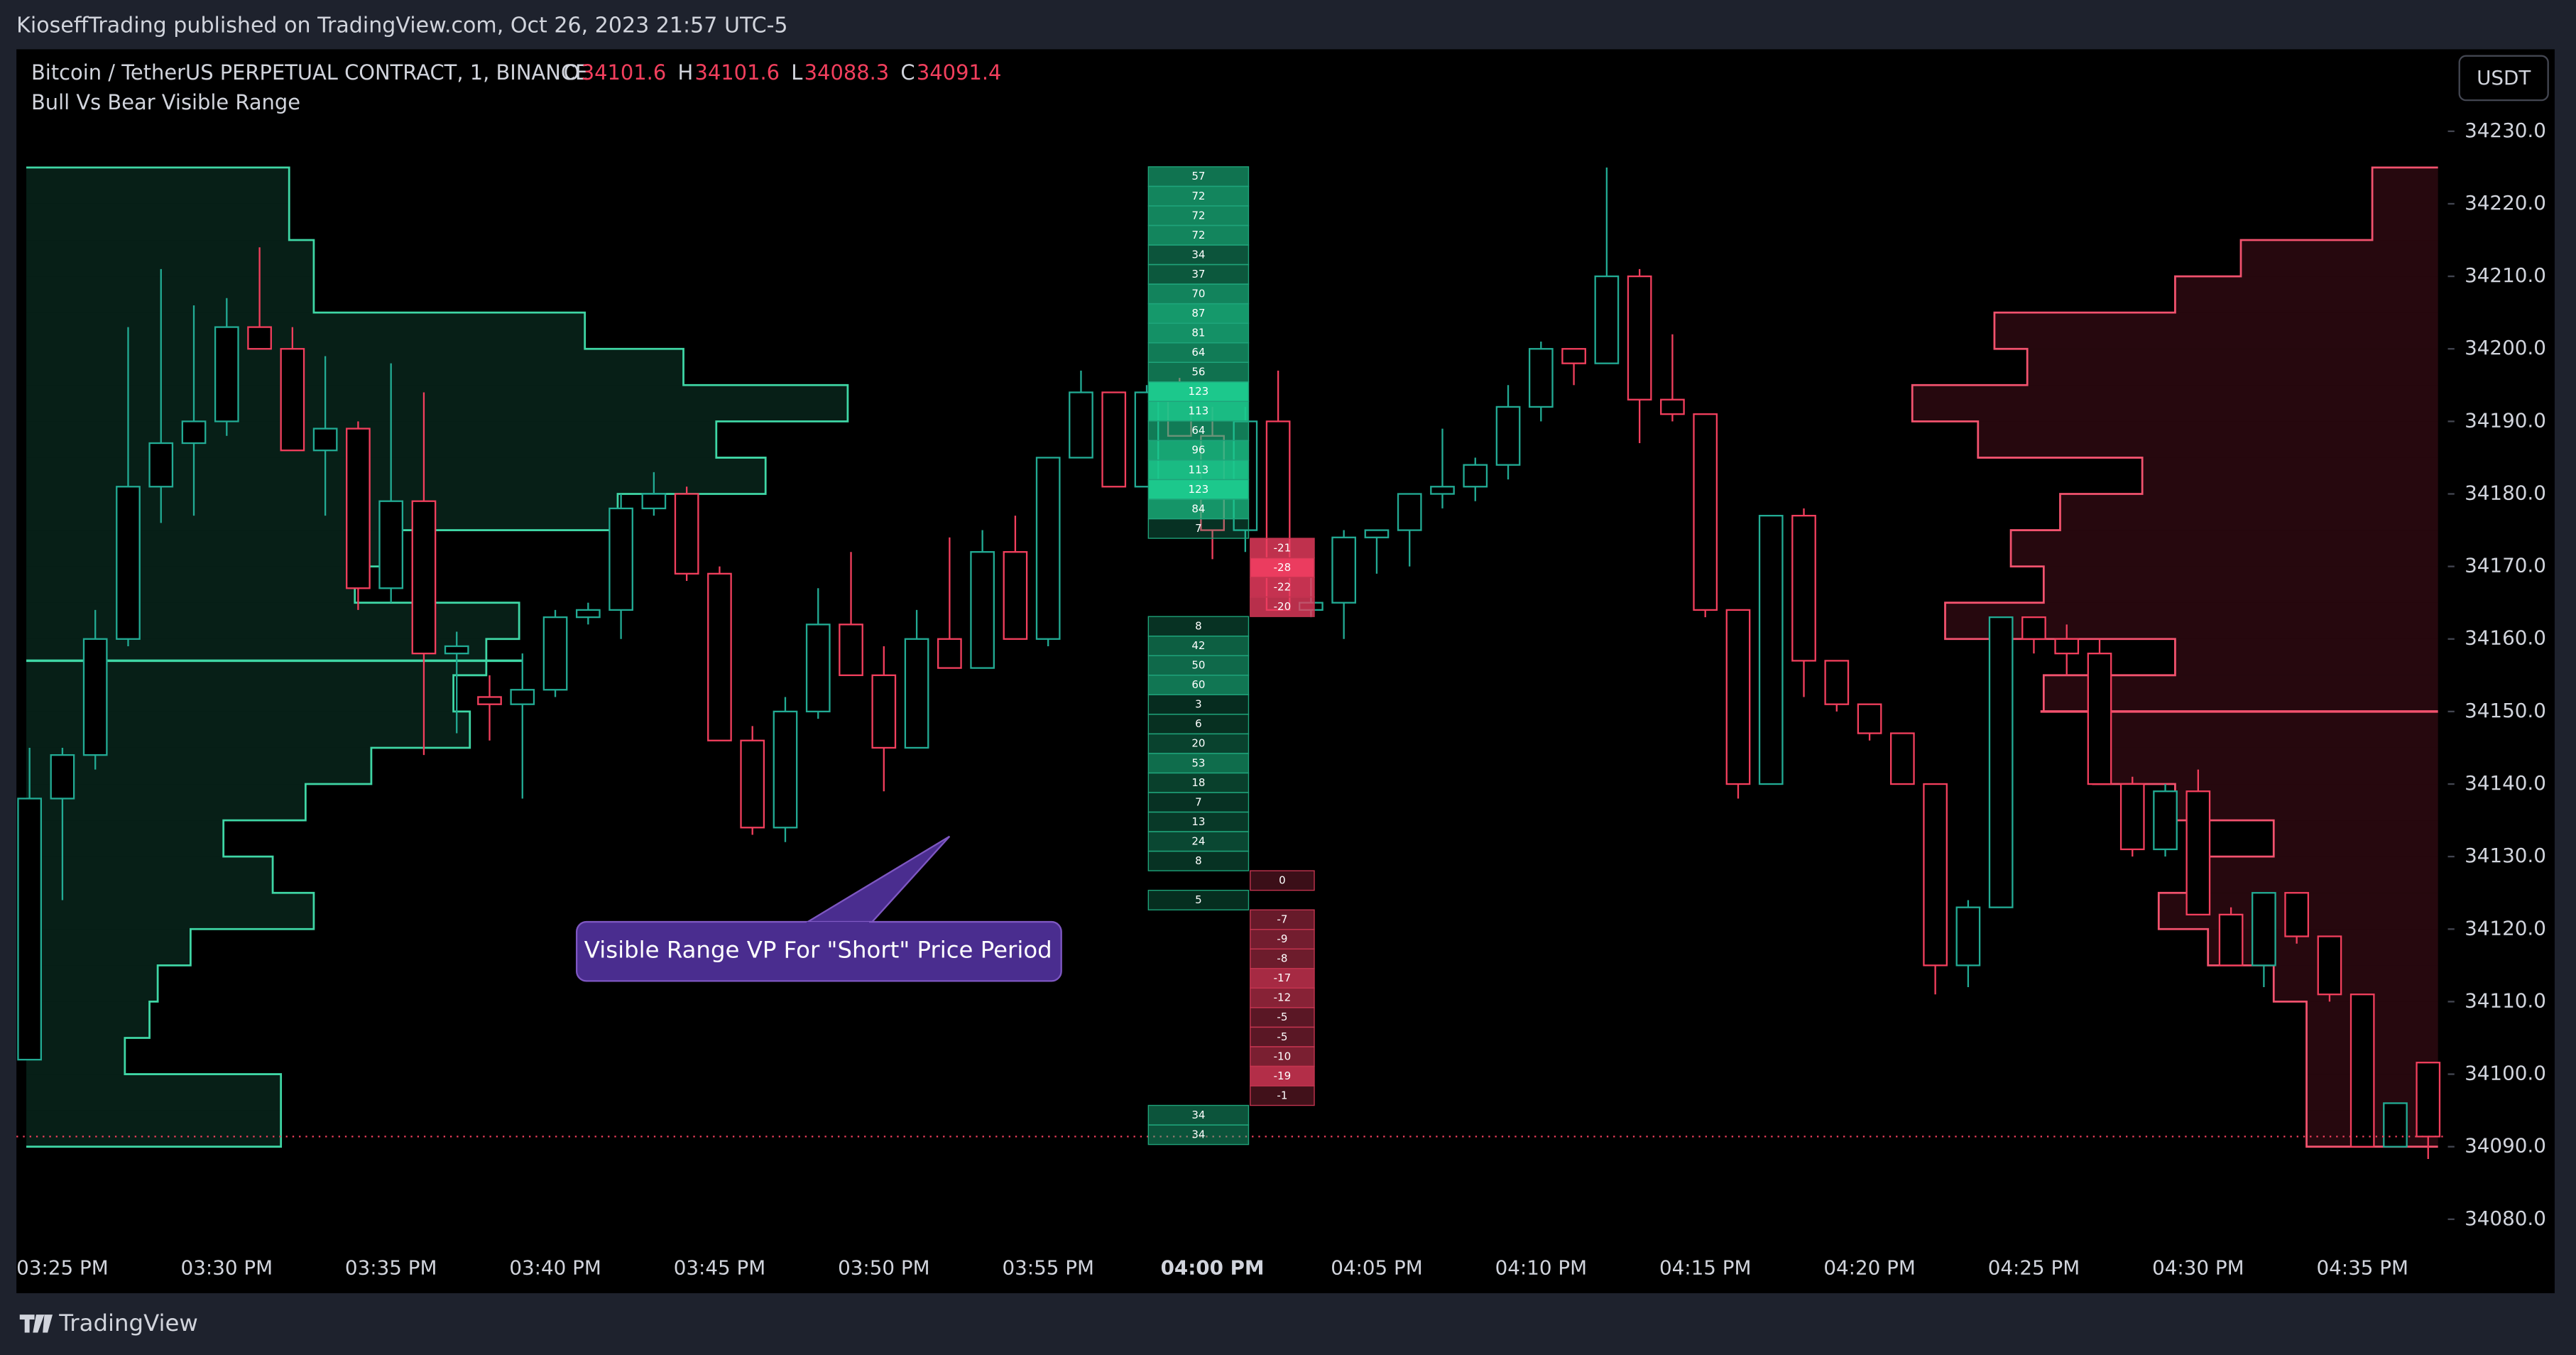 This screenshot has width=2576, height=1355. What do you see at coordinates (1198, 352) in the screenshot?
I see `delta-label: 64` at bounding box center [1198, 352].